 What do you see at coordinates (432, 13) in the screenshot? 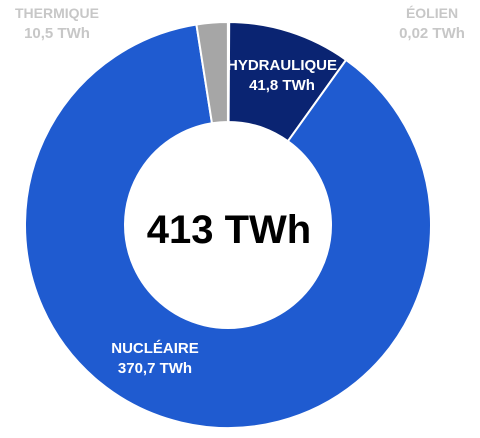
I see `eolien-name-label: ÉOLIEN` at bounding box center [432, 13].